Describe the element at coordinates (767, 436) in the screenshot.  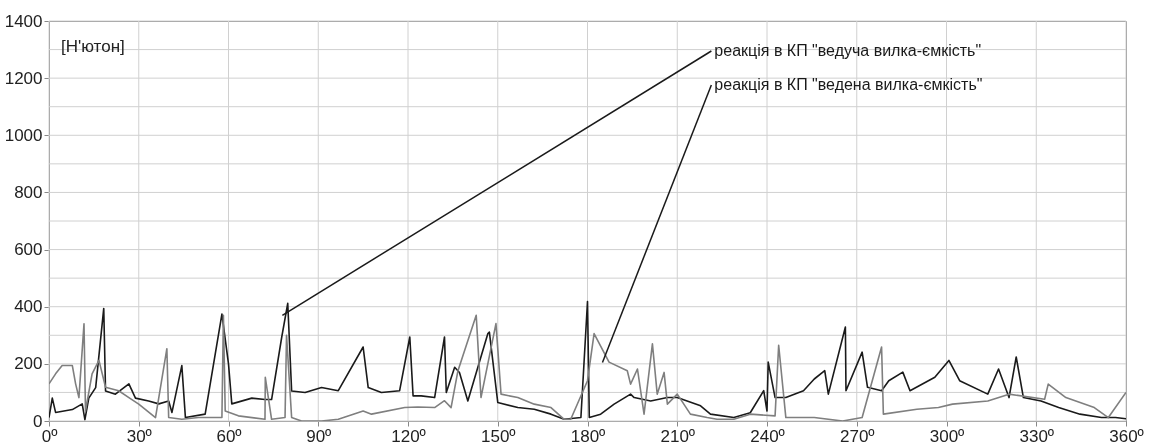
I see `x-tick-label: 240º` at that location.